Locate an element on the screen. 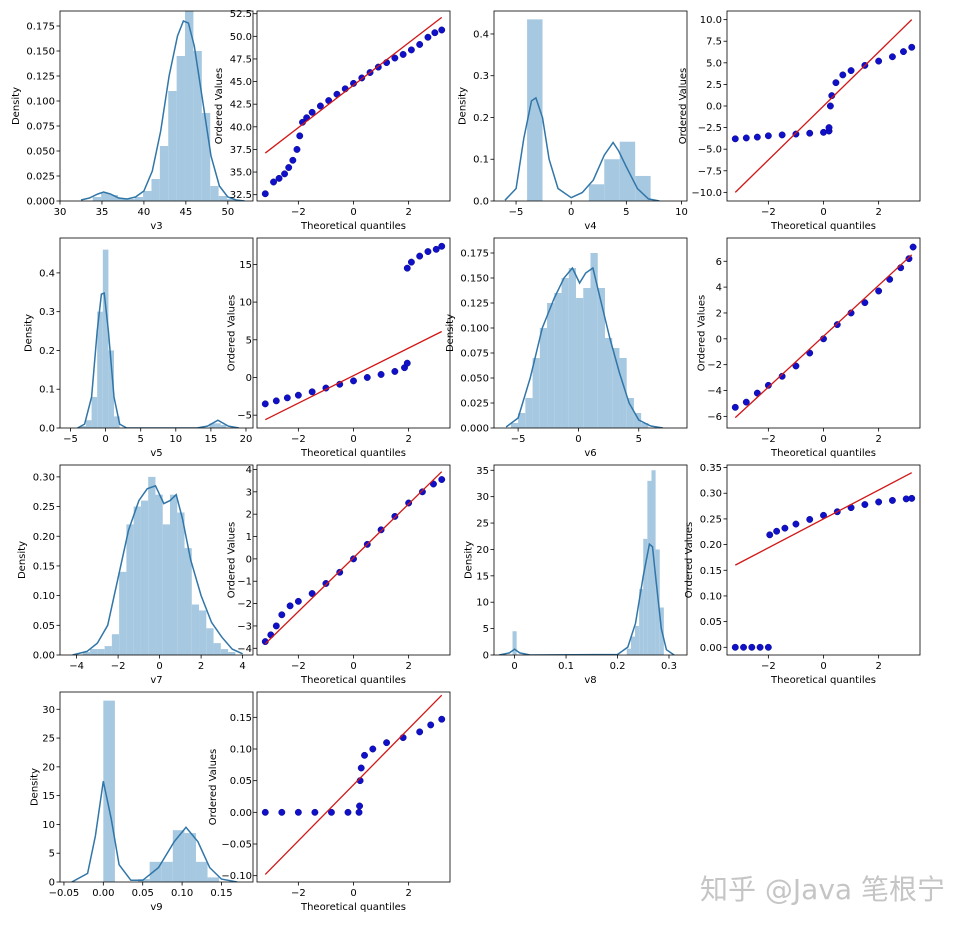 This screenshot has width=973, height=928. y-tick-label: 0.30 is located at coordinates (44, 477).